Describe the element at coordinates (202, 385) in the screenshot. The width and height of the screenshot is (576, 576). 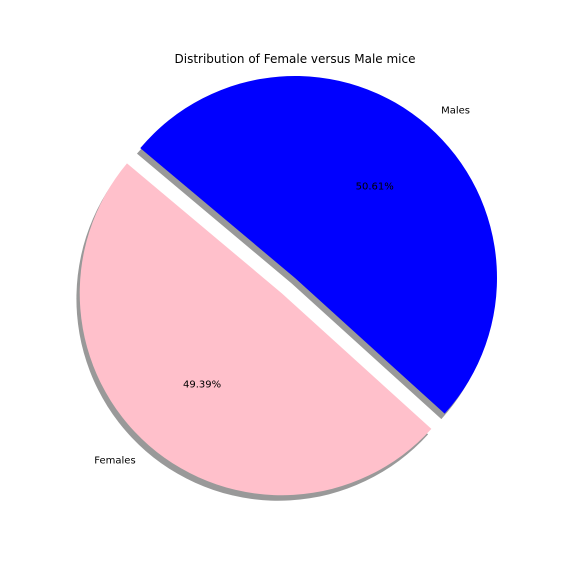
I see `pct-label-females: 49.39%` at that location.